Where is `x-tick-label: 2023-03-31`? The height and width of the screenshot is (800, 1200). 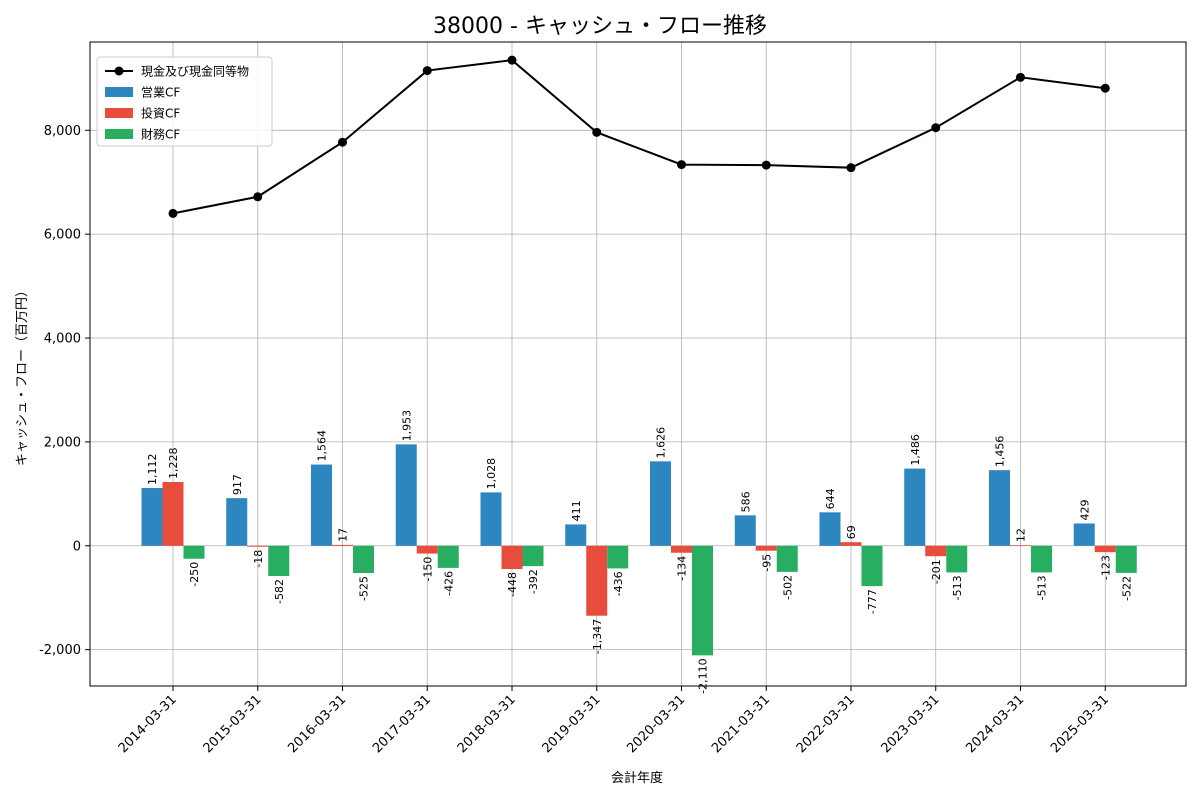
x-tick-label: 2023-03-31 is located at coordinates (911, 724).